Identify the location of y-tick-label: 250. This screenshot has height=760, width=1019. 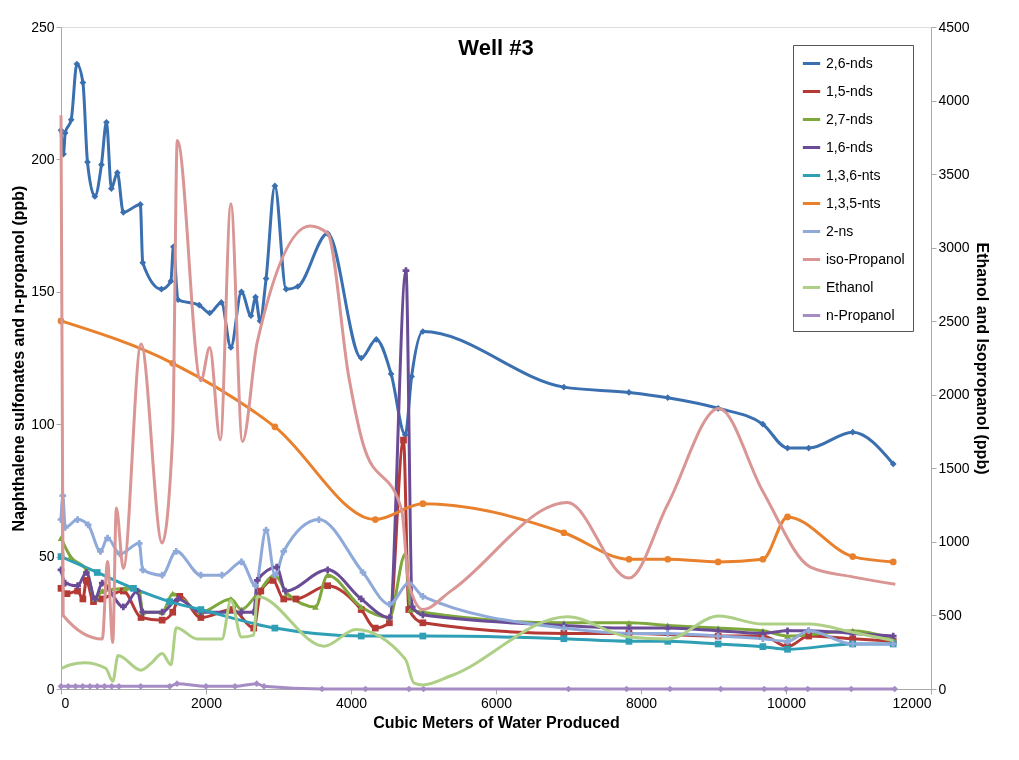
(43, 26).